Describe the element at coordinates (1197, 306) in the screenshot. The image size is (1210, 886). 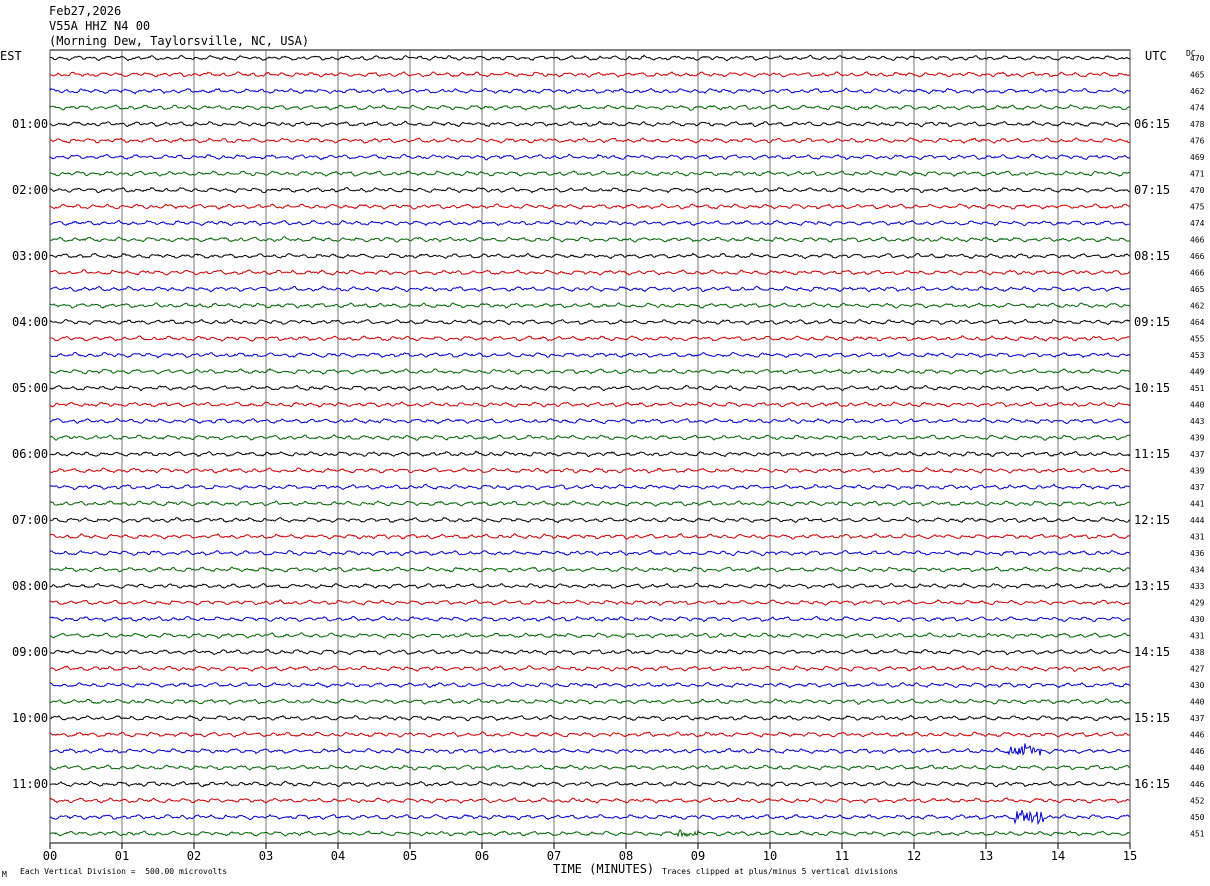
I see `dc-value: 462` at that location.